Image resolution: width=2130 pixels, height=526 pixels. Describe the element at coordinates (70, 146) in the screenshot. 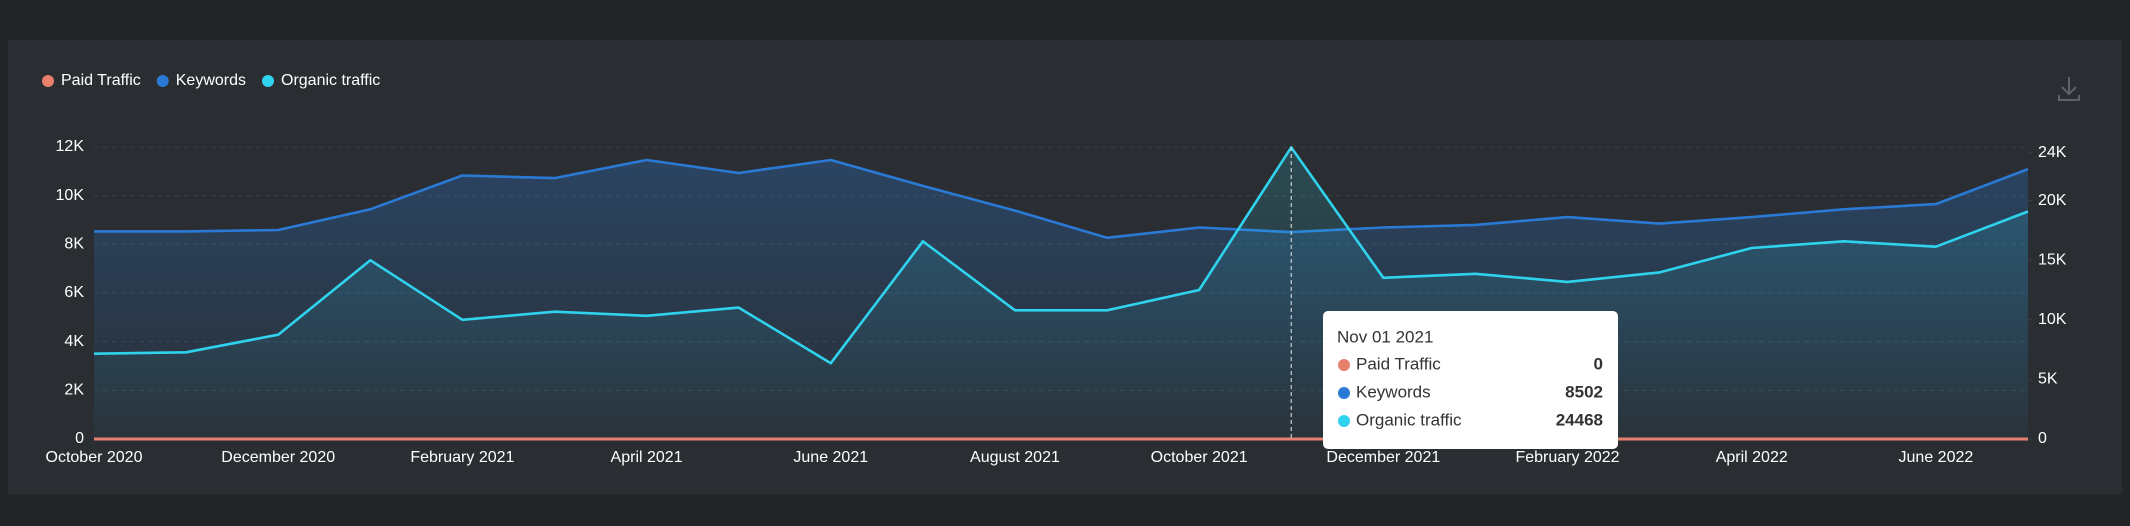

I see `y-tick-label: 12K` at that location.